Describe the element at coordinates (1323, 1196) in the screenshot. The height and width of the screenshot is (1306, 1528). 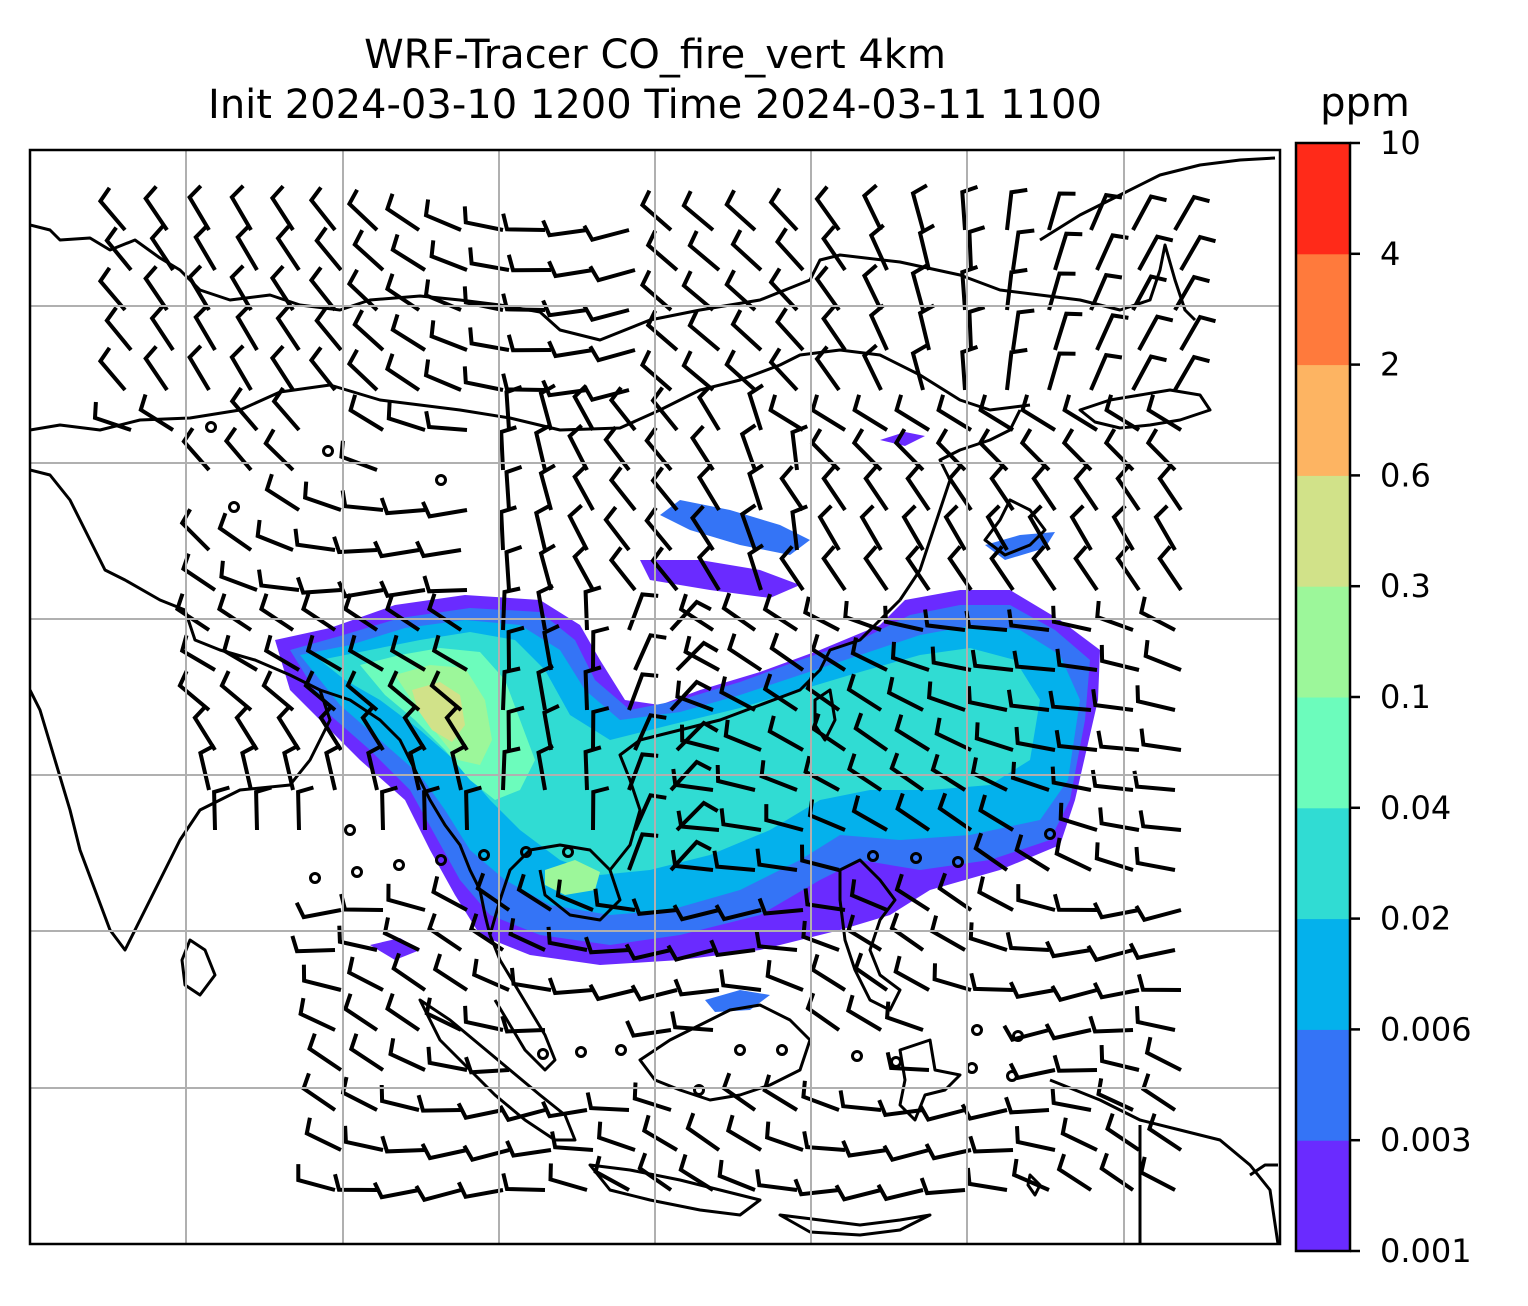
I see `colorbar-swatch` at that location.